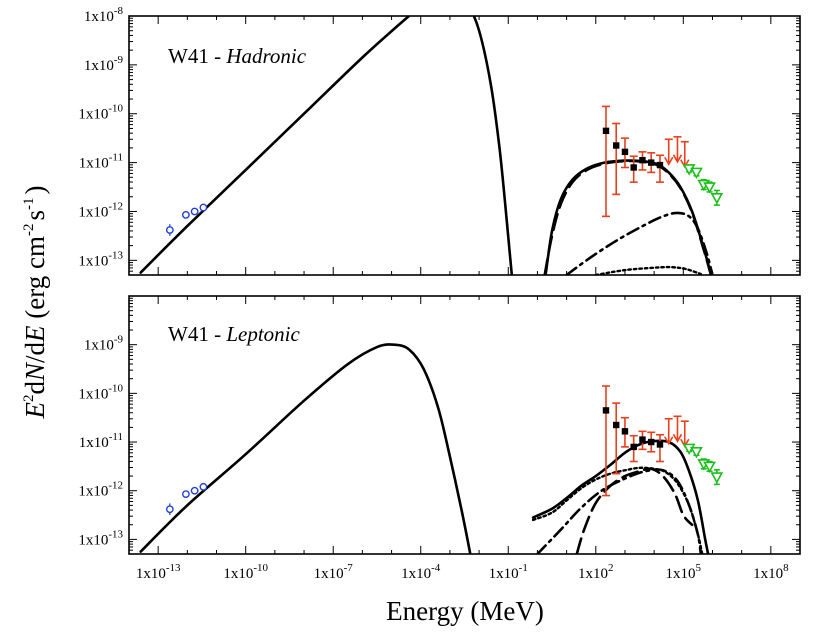 This screenshot has width=830, height=637. I want to click on y-axis-s-exp: -1, so click(29, 203).